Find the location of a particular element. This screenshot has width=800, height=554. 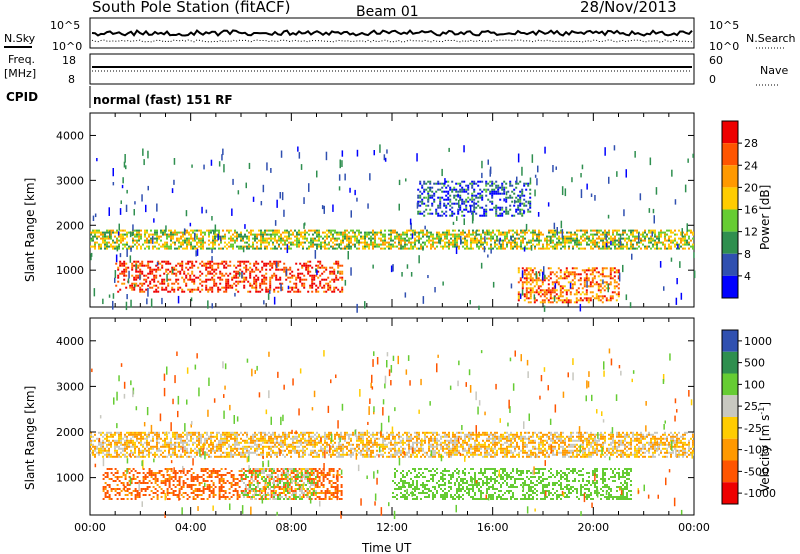

noise-tick-right-bottom: 10^0 is located at coordinates (724, 46).